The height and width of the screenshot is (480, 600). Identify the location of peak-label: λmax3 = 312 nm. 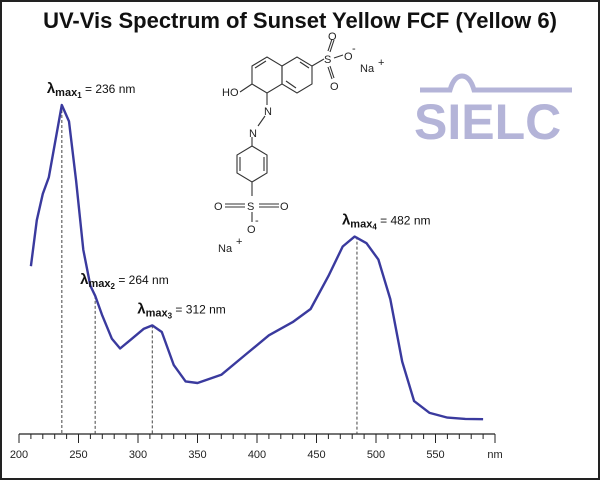
(181, 310).